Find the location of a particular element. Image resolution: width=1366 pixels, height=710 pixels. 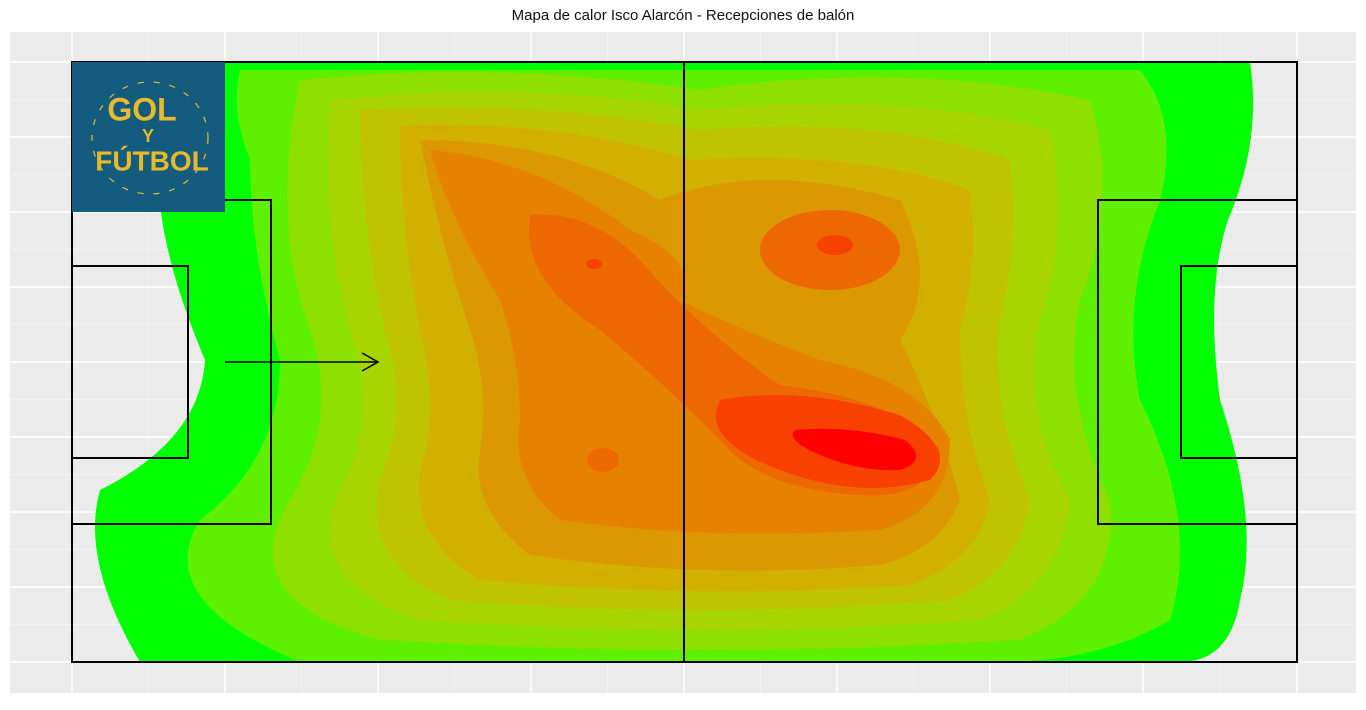

logo-text: GOL is located at coordinates (141, 109).